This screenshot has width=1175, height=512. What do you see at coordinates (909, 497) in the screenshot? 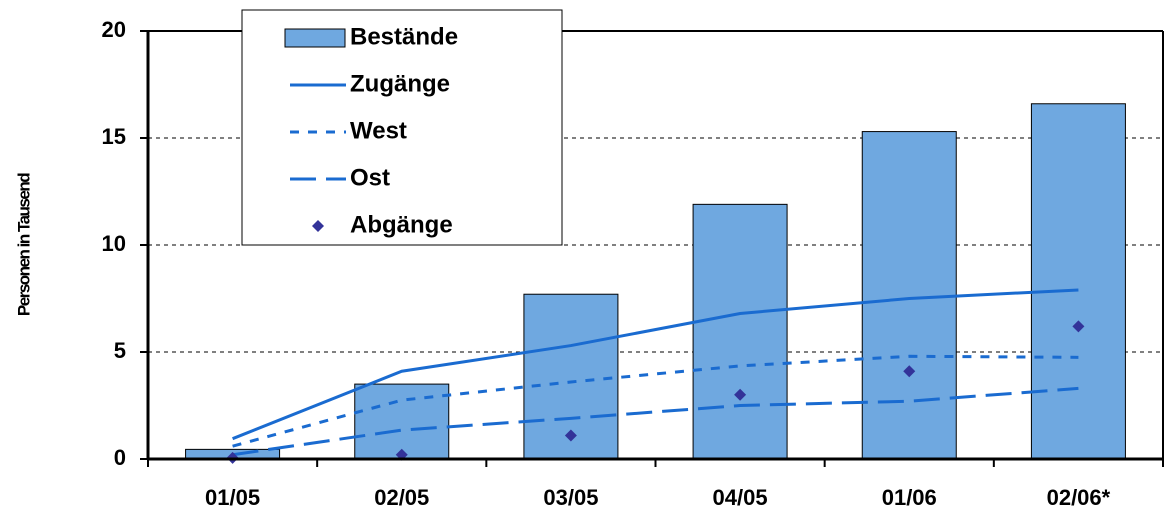
I see `x-tick-label: 01/06` at bounding box center [909, 497].